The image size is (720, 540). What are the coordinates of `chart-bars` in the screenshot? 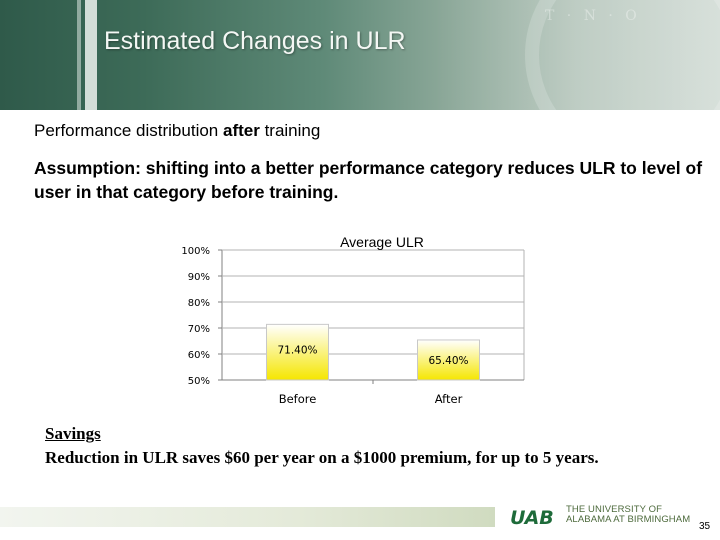 It's located at (373, 352).